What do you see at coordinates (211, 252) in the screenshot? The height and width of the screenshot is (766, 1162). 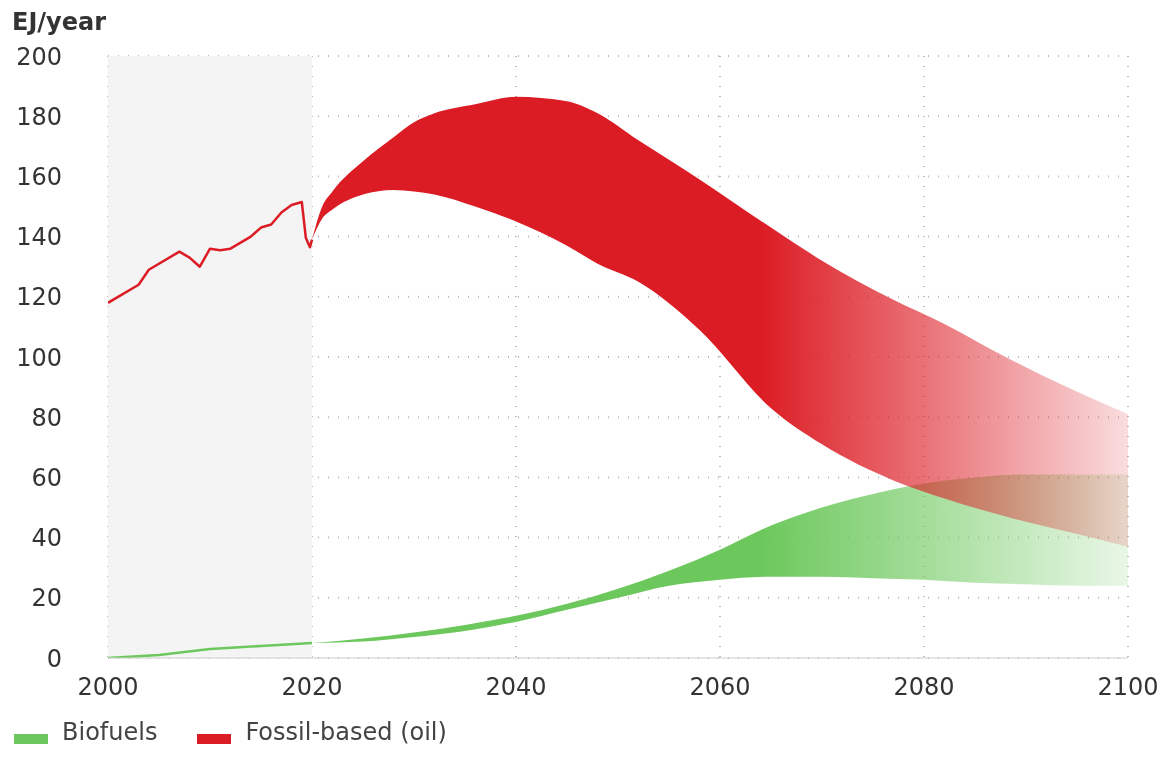 I see `line-series` at bounding box center [211, 252].